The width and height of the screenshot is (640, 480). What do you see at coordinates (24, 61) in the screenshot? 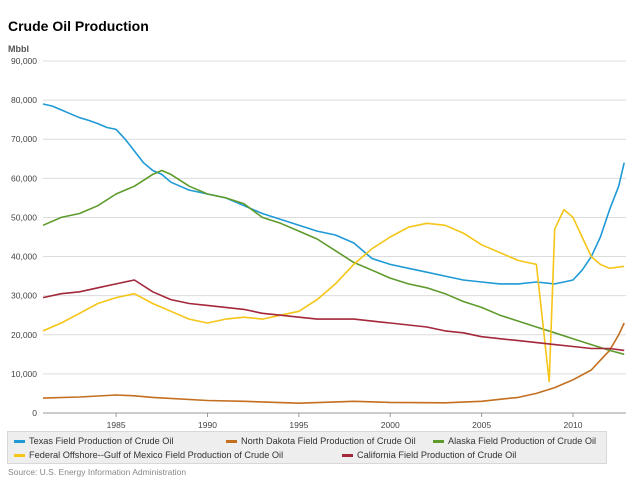
I see `y-tick-label: 90,000` at bounding box center [24, 61].